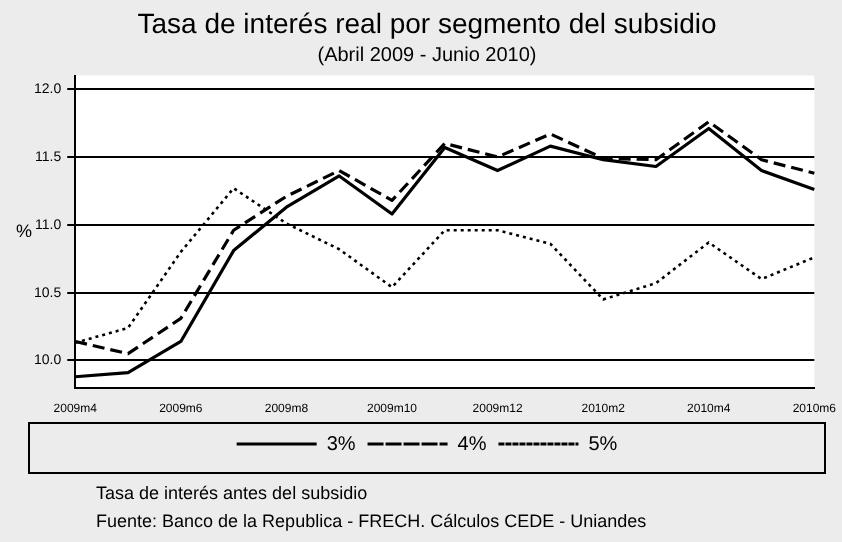  I want to click on y-axis-title: %, so click(24, 230).